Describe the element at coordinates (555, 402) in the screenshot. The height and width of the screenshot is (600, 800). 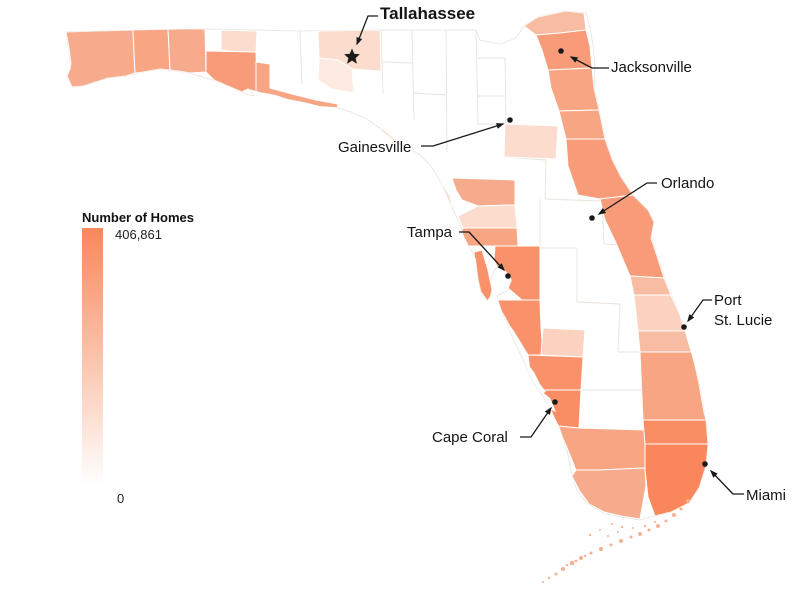
I see `cape-coral-dot-marker` at that location.